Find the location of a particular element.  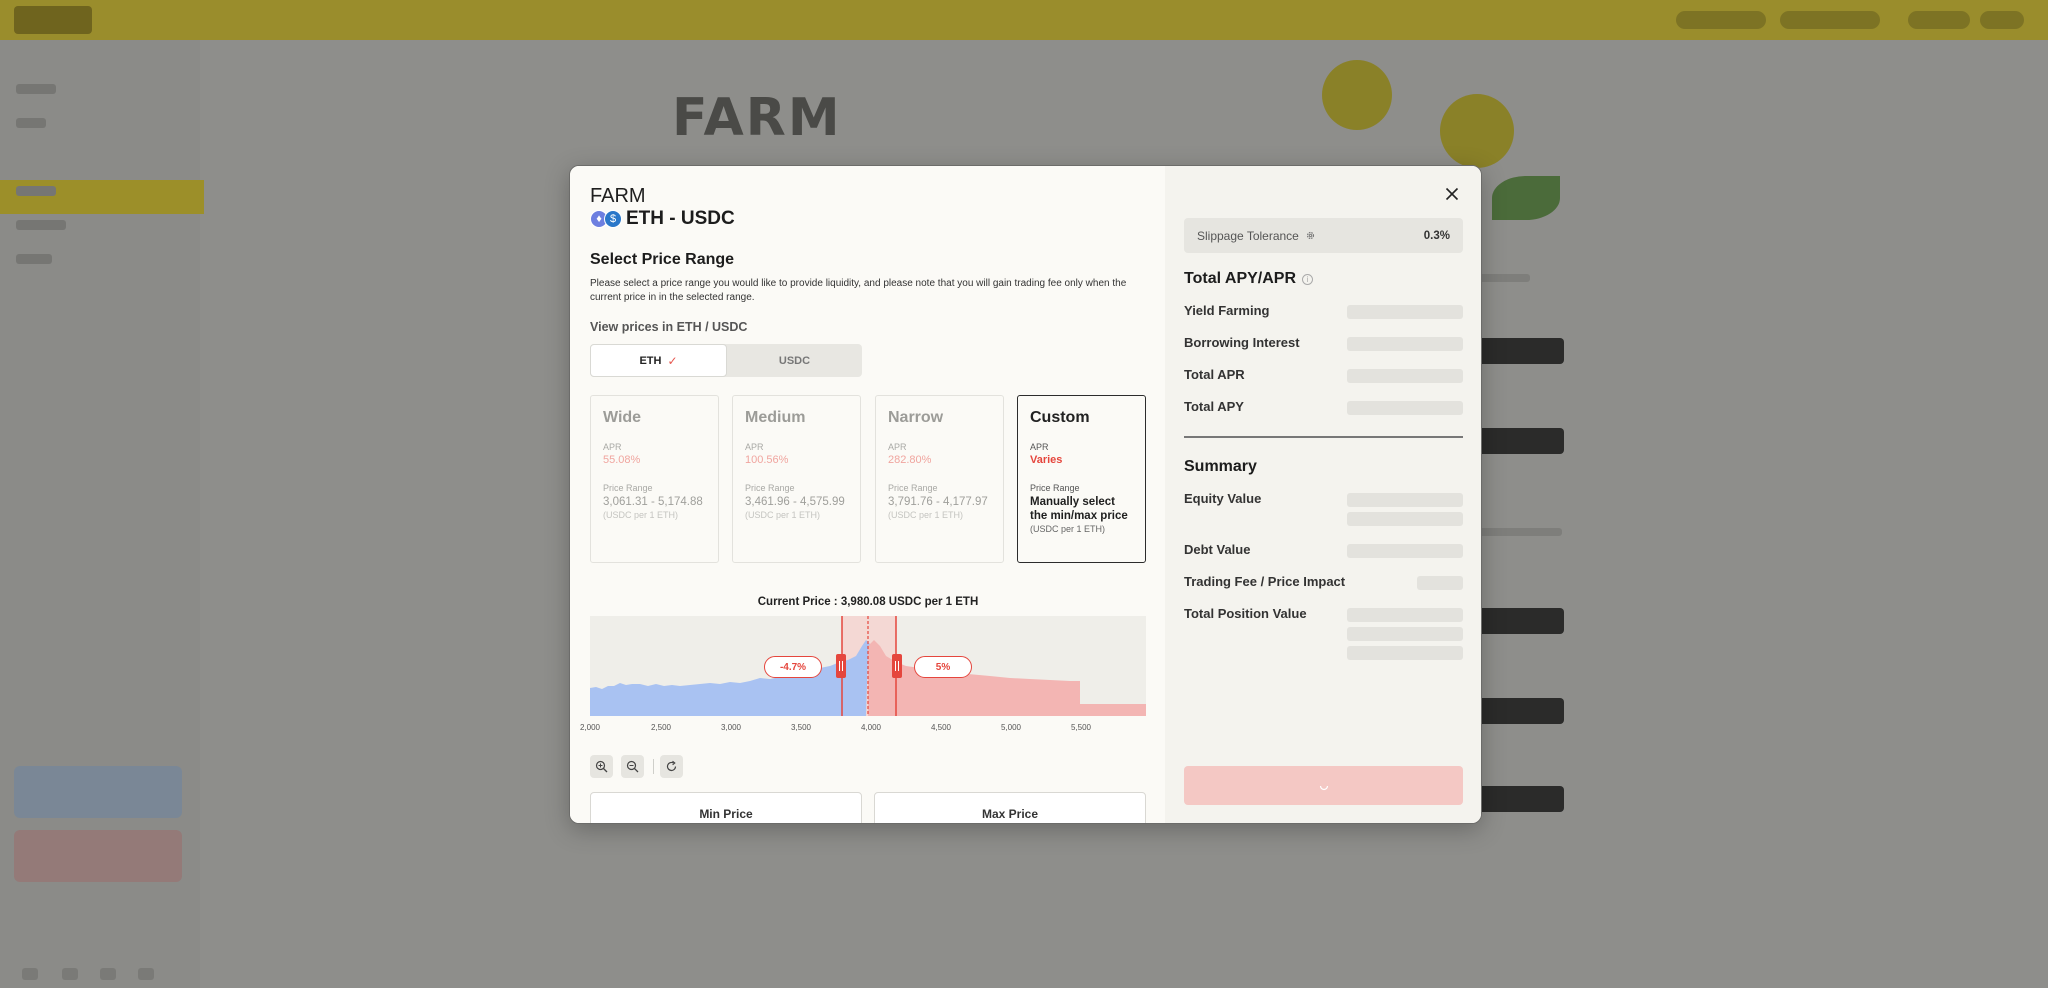

borrowing-interest-value is located at coordinates (1405, 344).